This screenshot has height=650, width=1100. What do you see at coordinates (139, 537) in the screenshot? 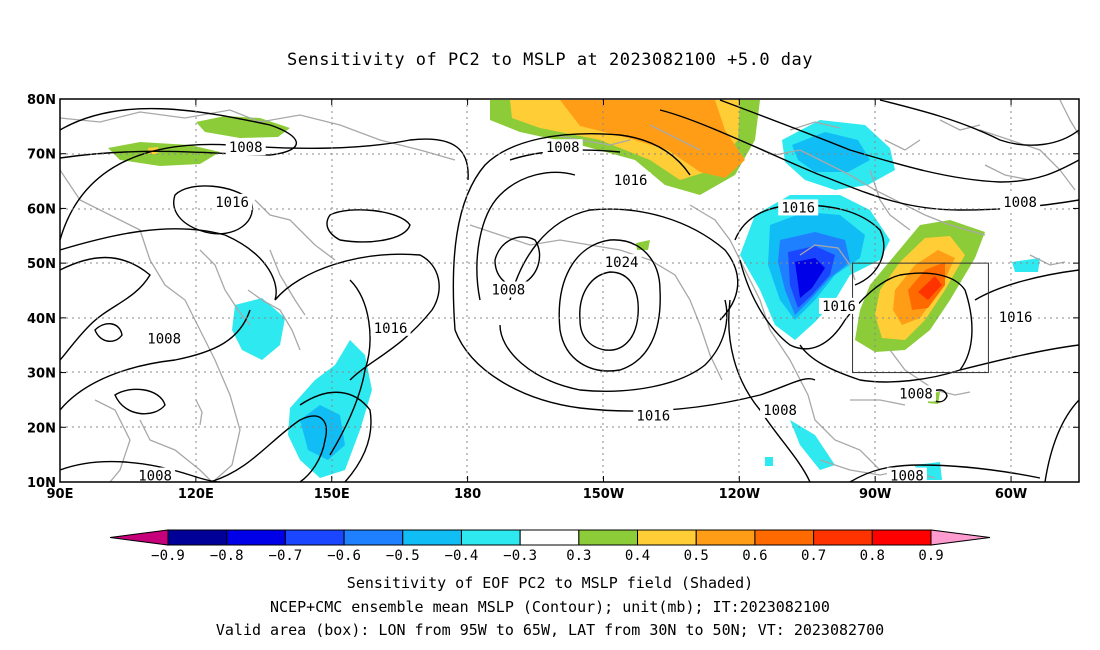
I see `colorbar-low-triangle` at bounding box center [139, 537].